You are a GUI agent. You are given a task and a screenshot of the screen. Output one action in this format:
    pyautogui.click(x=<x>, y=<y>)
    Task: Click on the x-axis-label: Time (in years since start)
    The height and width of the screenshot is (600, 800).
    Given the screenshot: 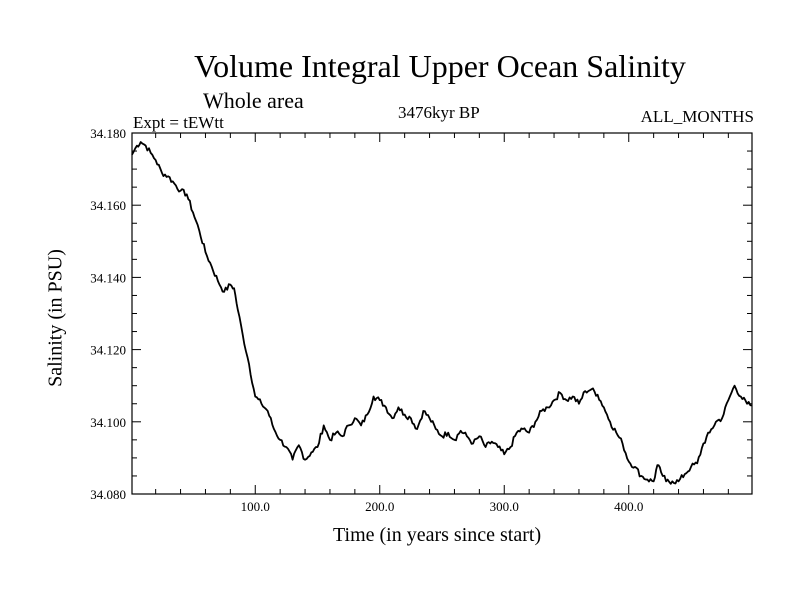 What is the action you would take?
    pyautogui.click(x=437, y=535)
    